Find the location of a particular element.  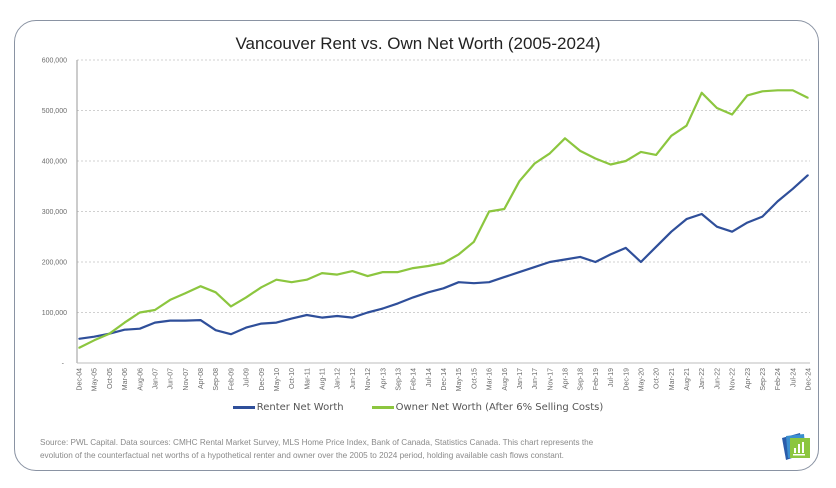

x-tick-label: Nov-22 is located at coordinates (733, 379).